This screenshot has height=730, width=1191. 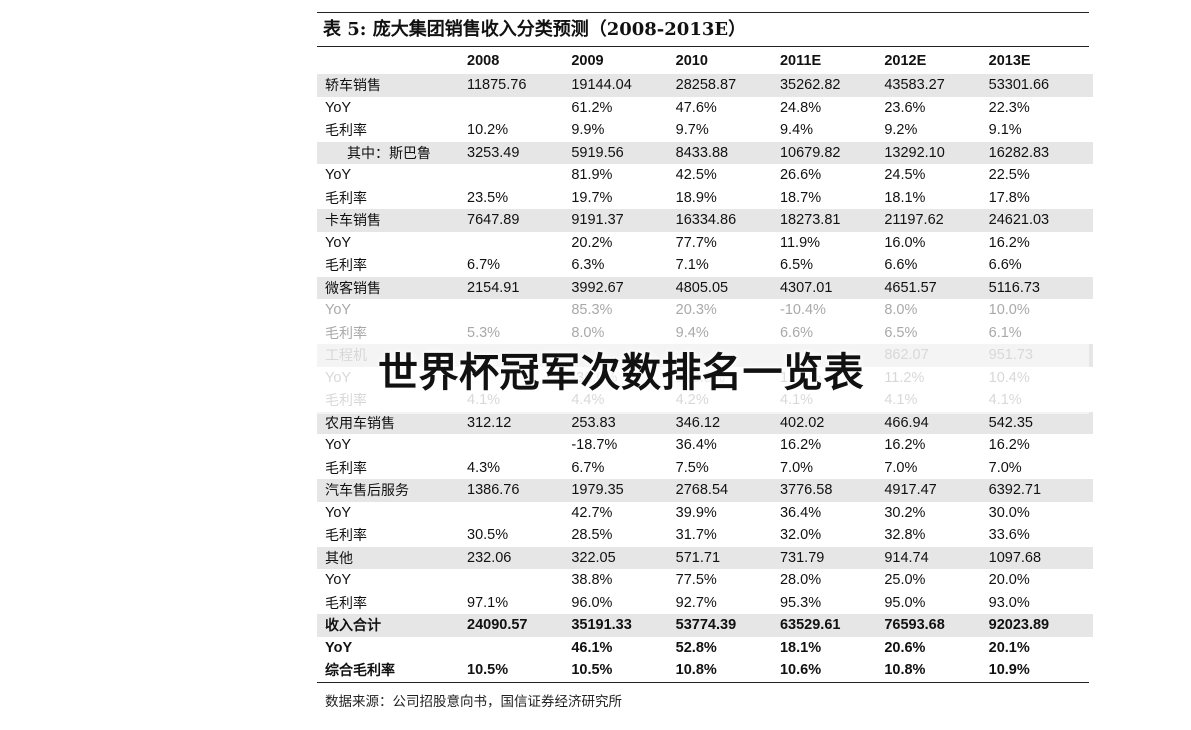 What do you see at coordinates (587, 60) in the screenshot?
I see `header-cell: 2009` at bounding box center [587, 60].